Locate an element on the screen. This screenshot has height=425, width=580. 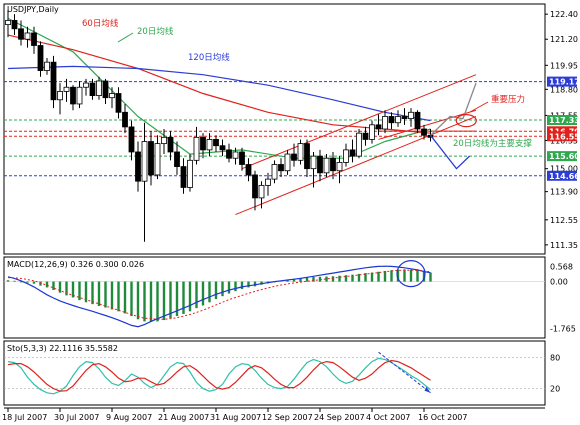
price-axis-tick-label: 112.55 is located at coordinates (564, 220).